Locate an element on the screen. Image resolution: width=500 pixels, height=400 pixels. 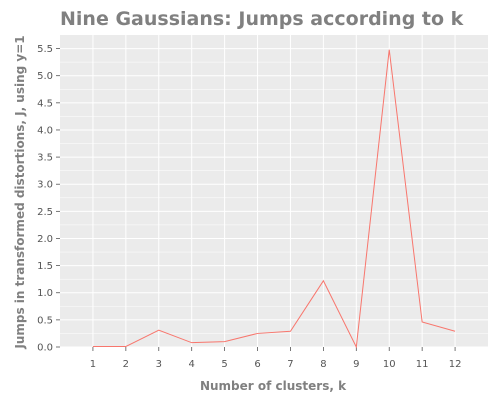
y-tick-label: 2.5 is located at coordinates (45, 212).